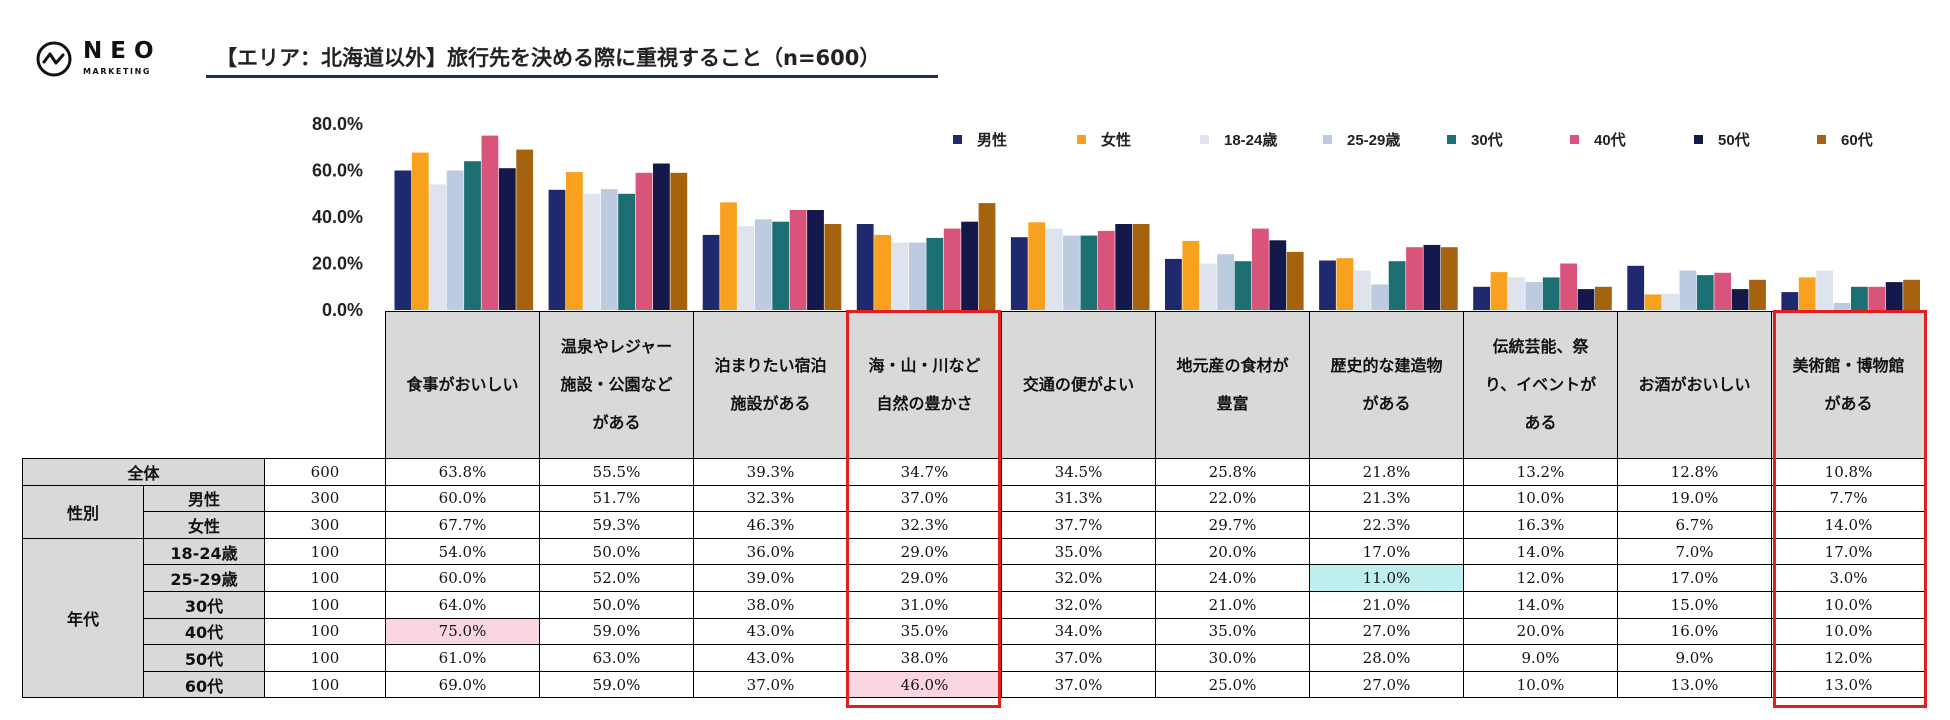  Describe the element at coordinates (616, 384) in the screenshot. I see `category-header-line: 施設・公園など` at that location.